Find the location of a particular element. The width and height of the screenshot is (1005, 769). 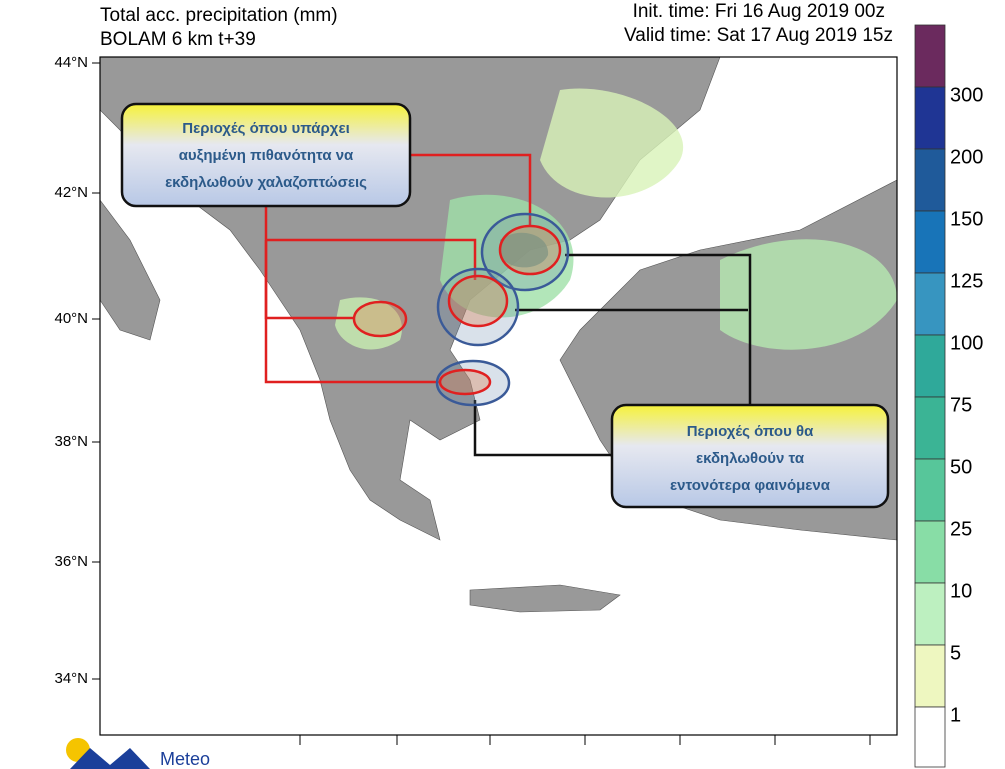

callout-text: Περιοχές όπου θα is located at coordinates (750, 431).